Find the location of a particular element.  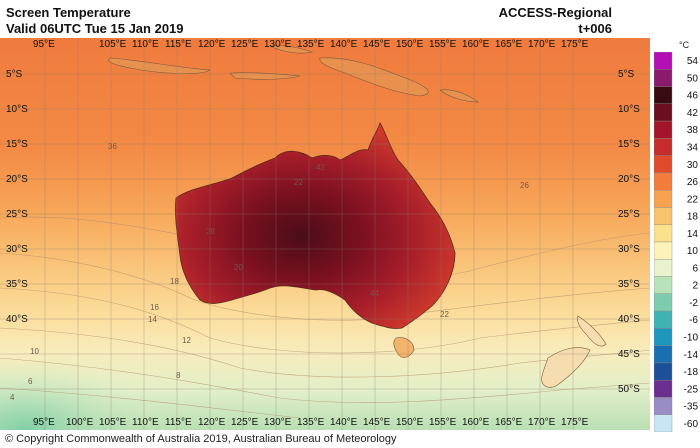

lon-label-top: 130°E is located at coordinates (278, 44).